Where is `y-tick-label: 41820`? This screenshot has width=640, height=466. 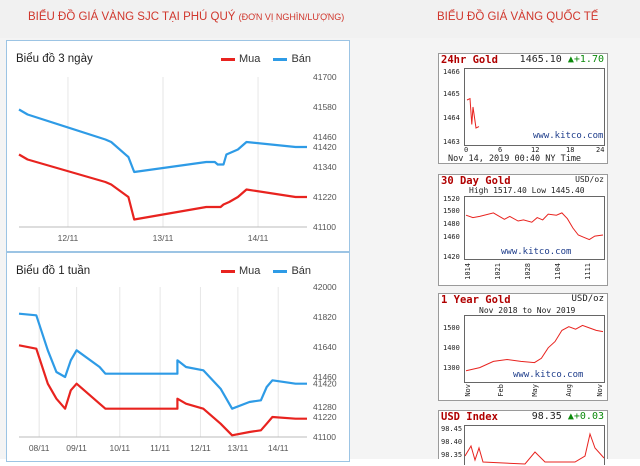 y-tick-label: 41820 is located at coordinates (325, 317).